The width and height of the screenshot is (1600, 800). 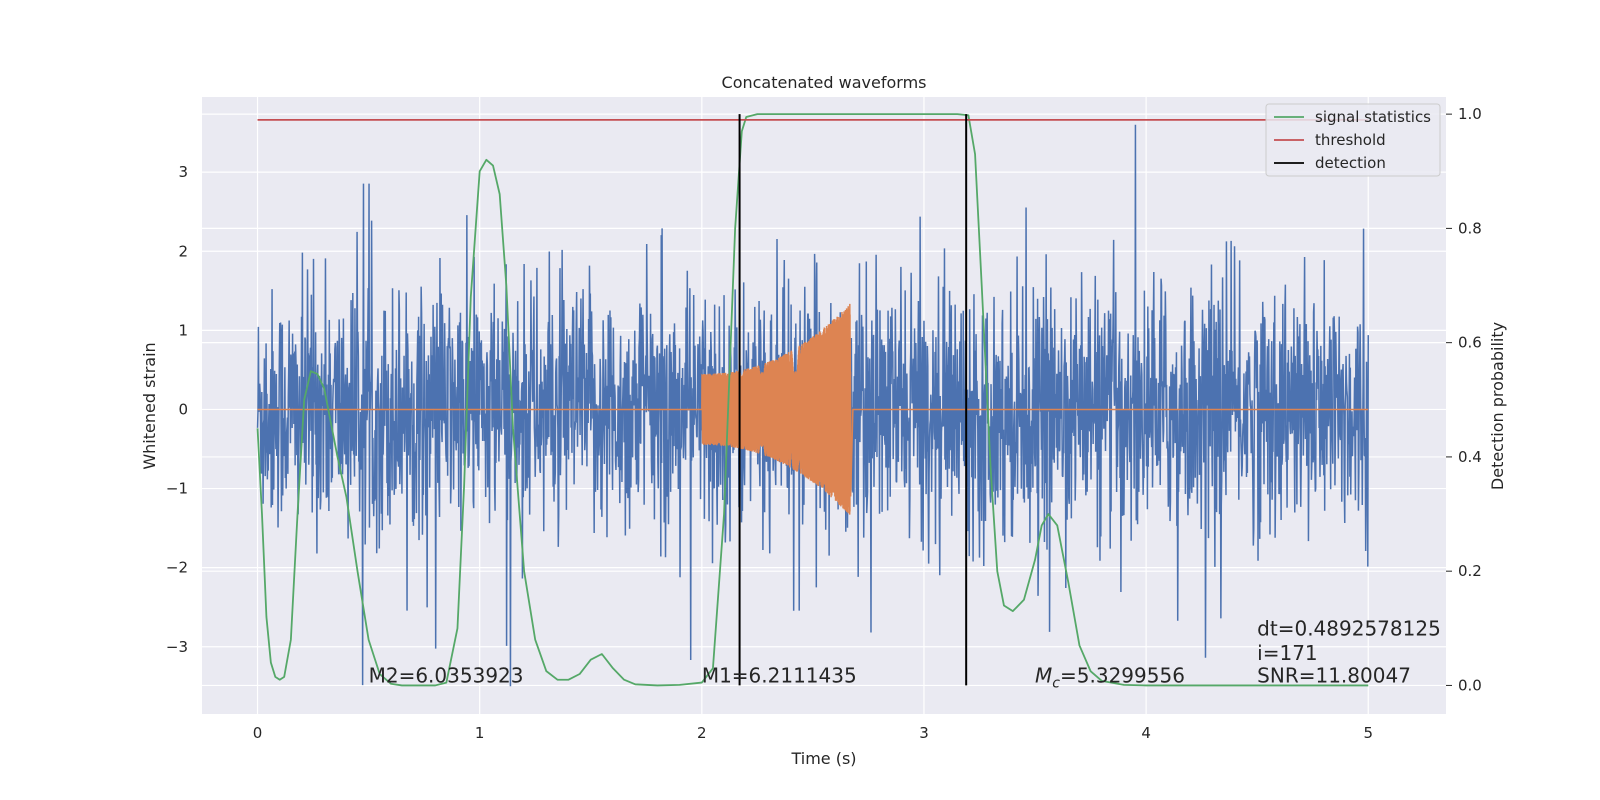 What do you see at coordinates (177, 647) in the screenshot?
I see `y-tick-label-left: −3` at bounding box center [177, 647].